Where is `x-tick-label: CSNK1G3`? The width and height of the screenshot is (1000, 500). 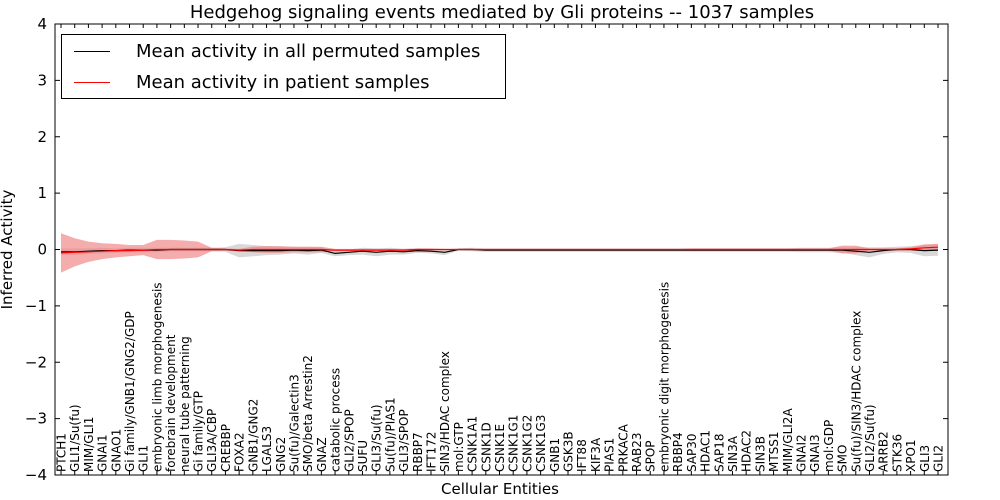
x-tick-label: CSNK1G3 is located at coordinates (541, 443).